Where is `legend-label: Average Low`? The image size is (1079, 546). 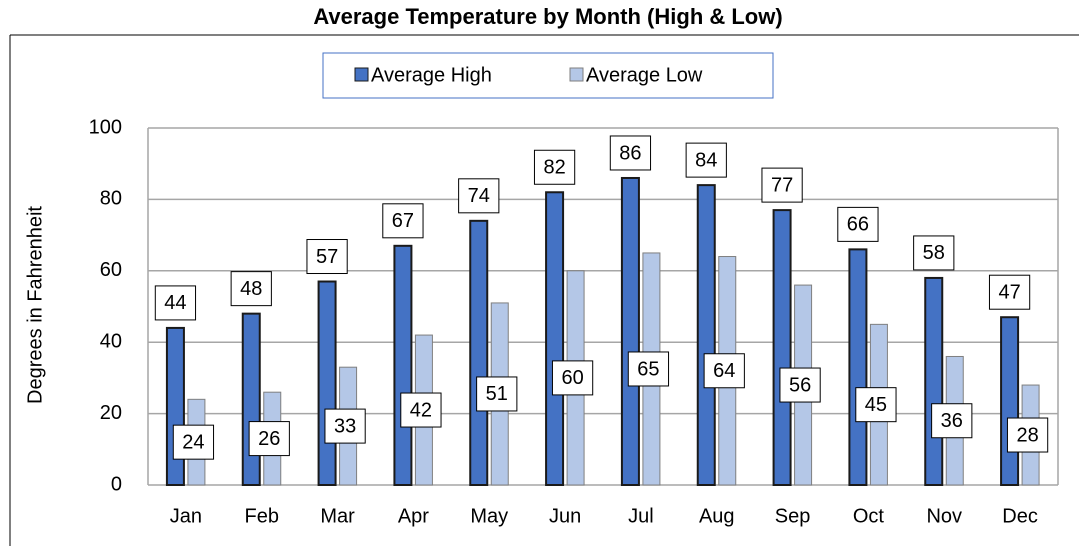 legend-label: Average Low is located at coordinates (644, 75).